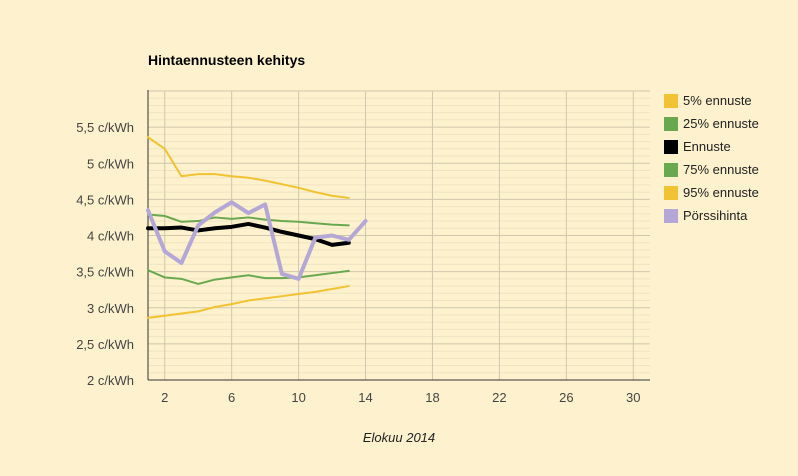  I want to click on legend-item: Pörssihinta, so click(711, 215).